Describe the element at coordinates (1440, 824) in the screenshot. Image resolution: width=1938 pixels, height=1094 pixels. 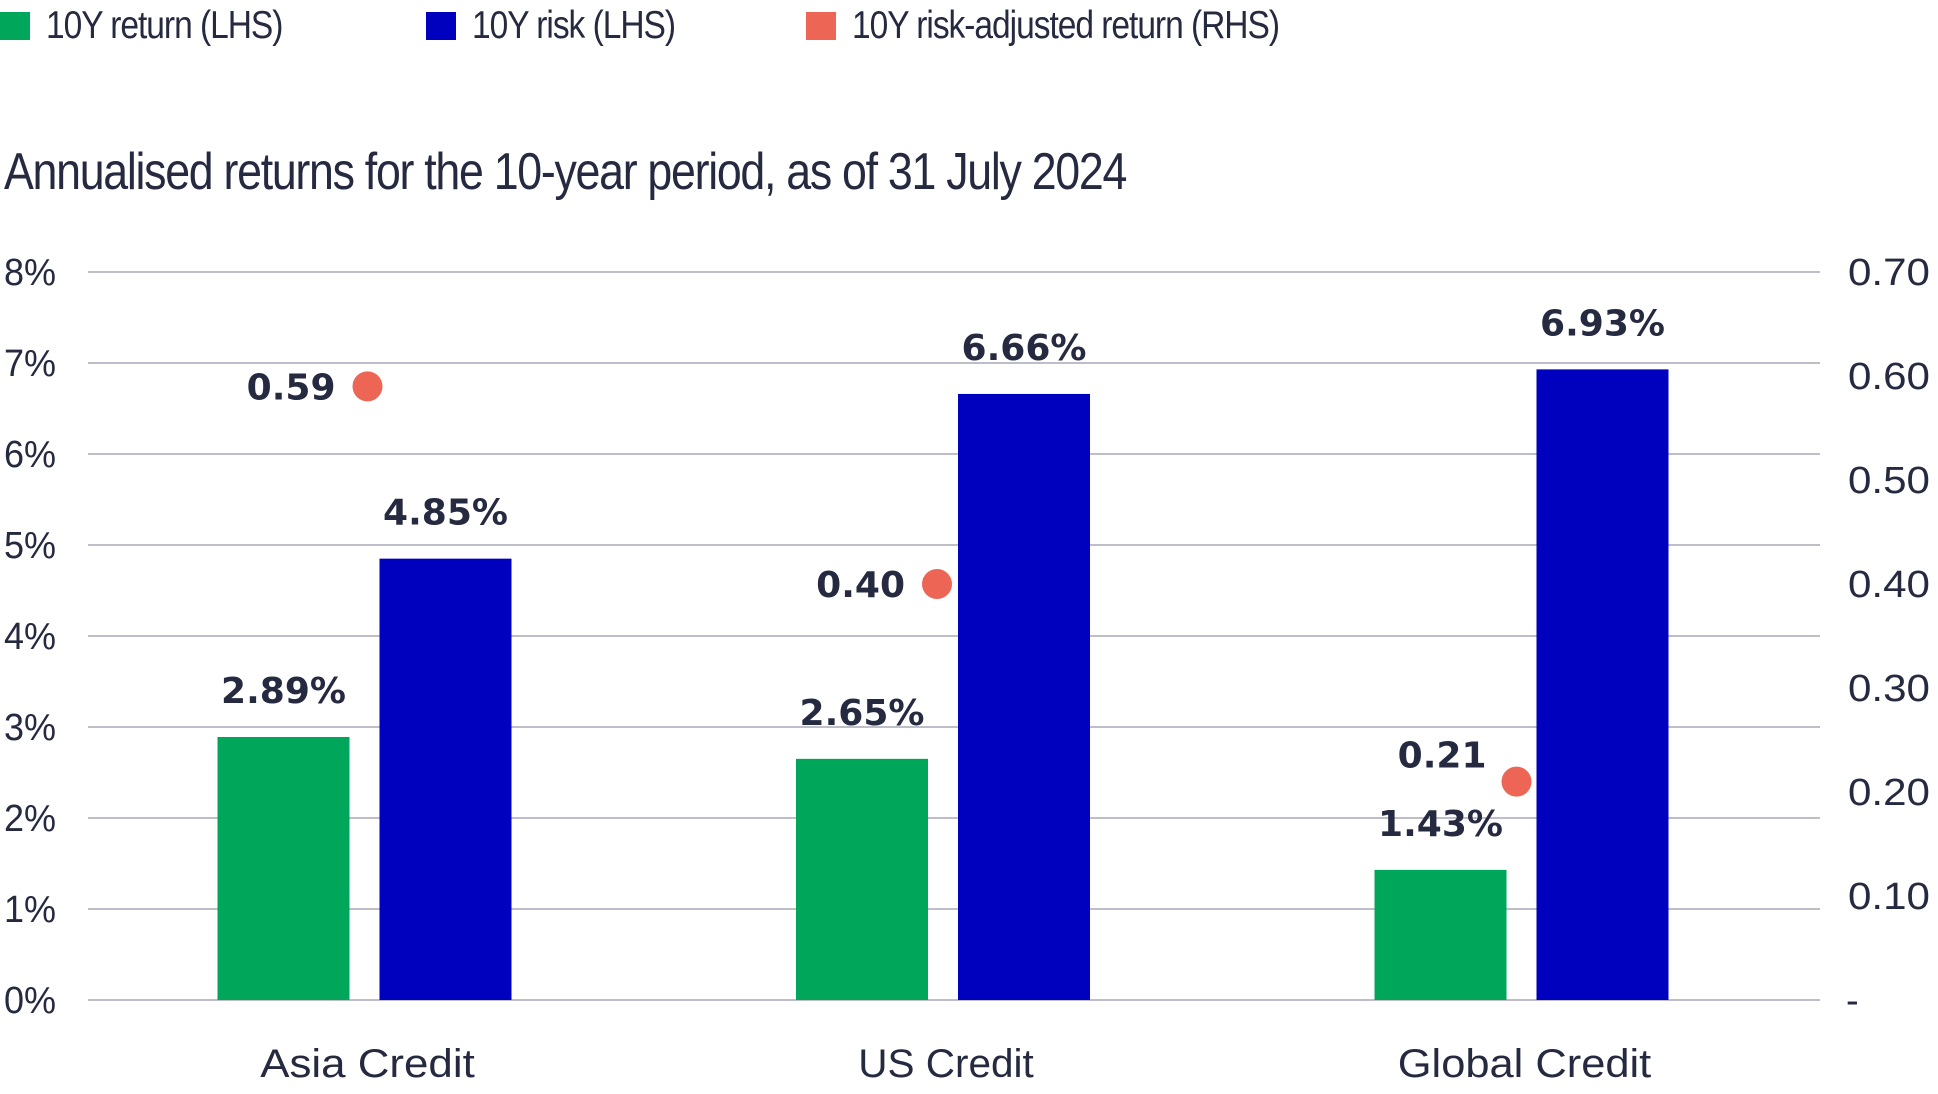
I see `data-label-return: 1.43%` at that location.